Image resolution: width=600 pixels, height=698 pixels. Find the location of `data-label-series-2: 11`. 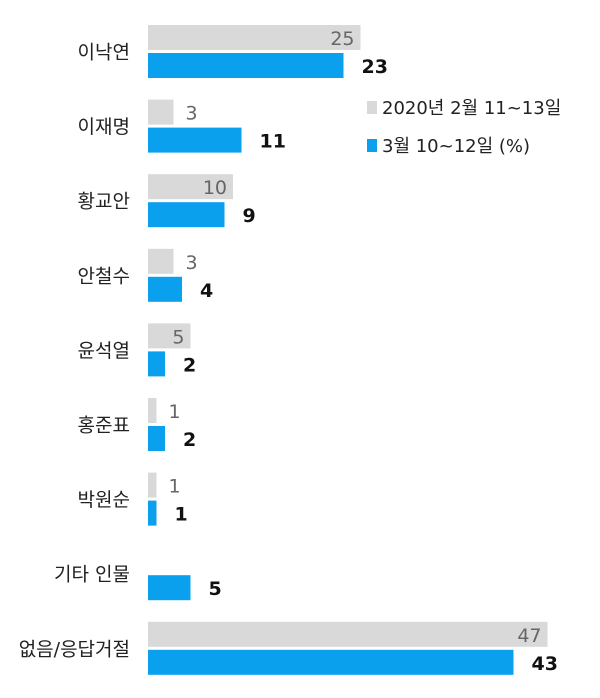

data-label-series-2: 11 is located at coordinates (273, 142).